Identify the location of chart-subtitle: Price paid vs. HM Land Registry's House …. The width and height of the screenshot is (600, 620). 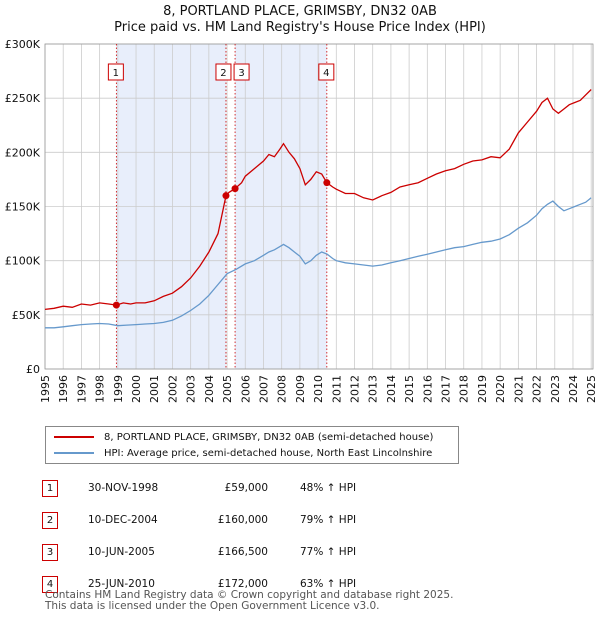
(300, 27).